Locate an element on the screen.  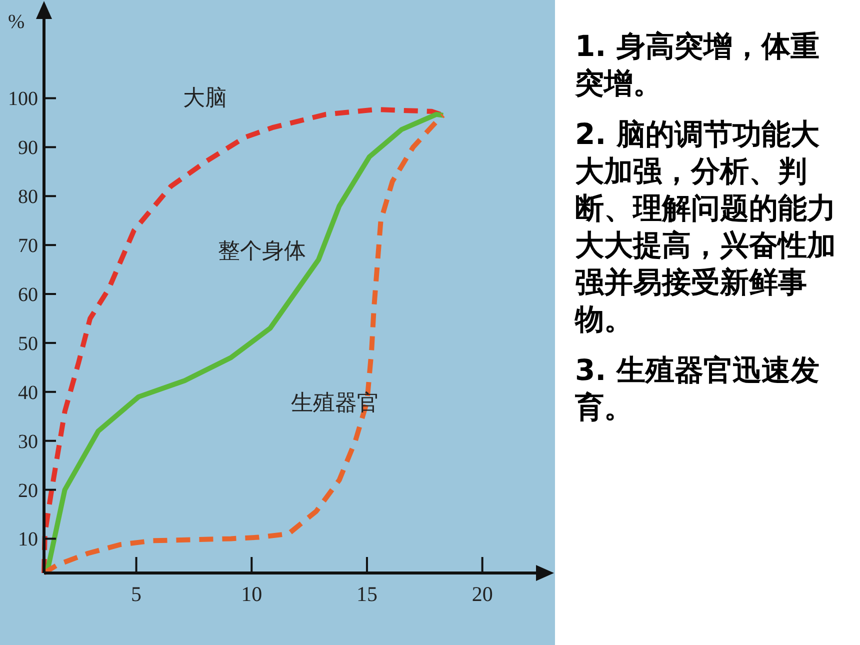
y-tick-label: 10 is located at coordinates (28, 539).